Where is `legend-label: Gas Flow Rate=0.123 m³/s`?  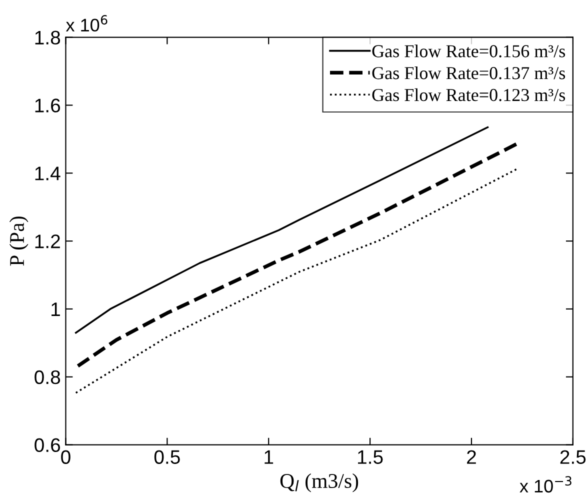
legend-label: Gas Flow Rate=0.123 m³/s is located at coordinates (469, 95).